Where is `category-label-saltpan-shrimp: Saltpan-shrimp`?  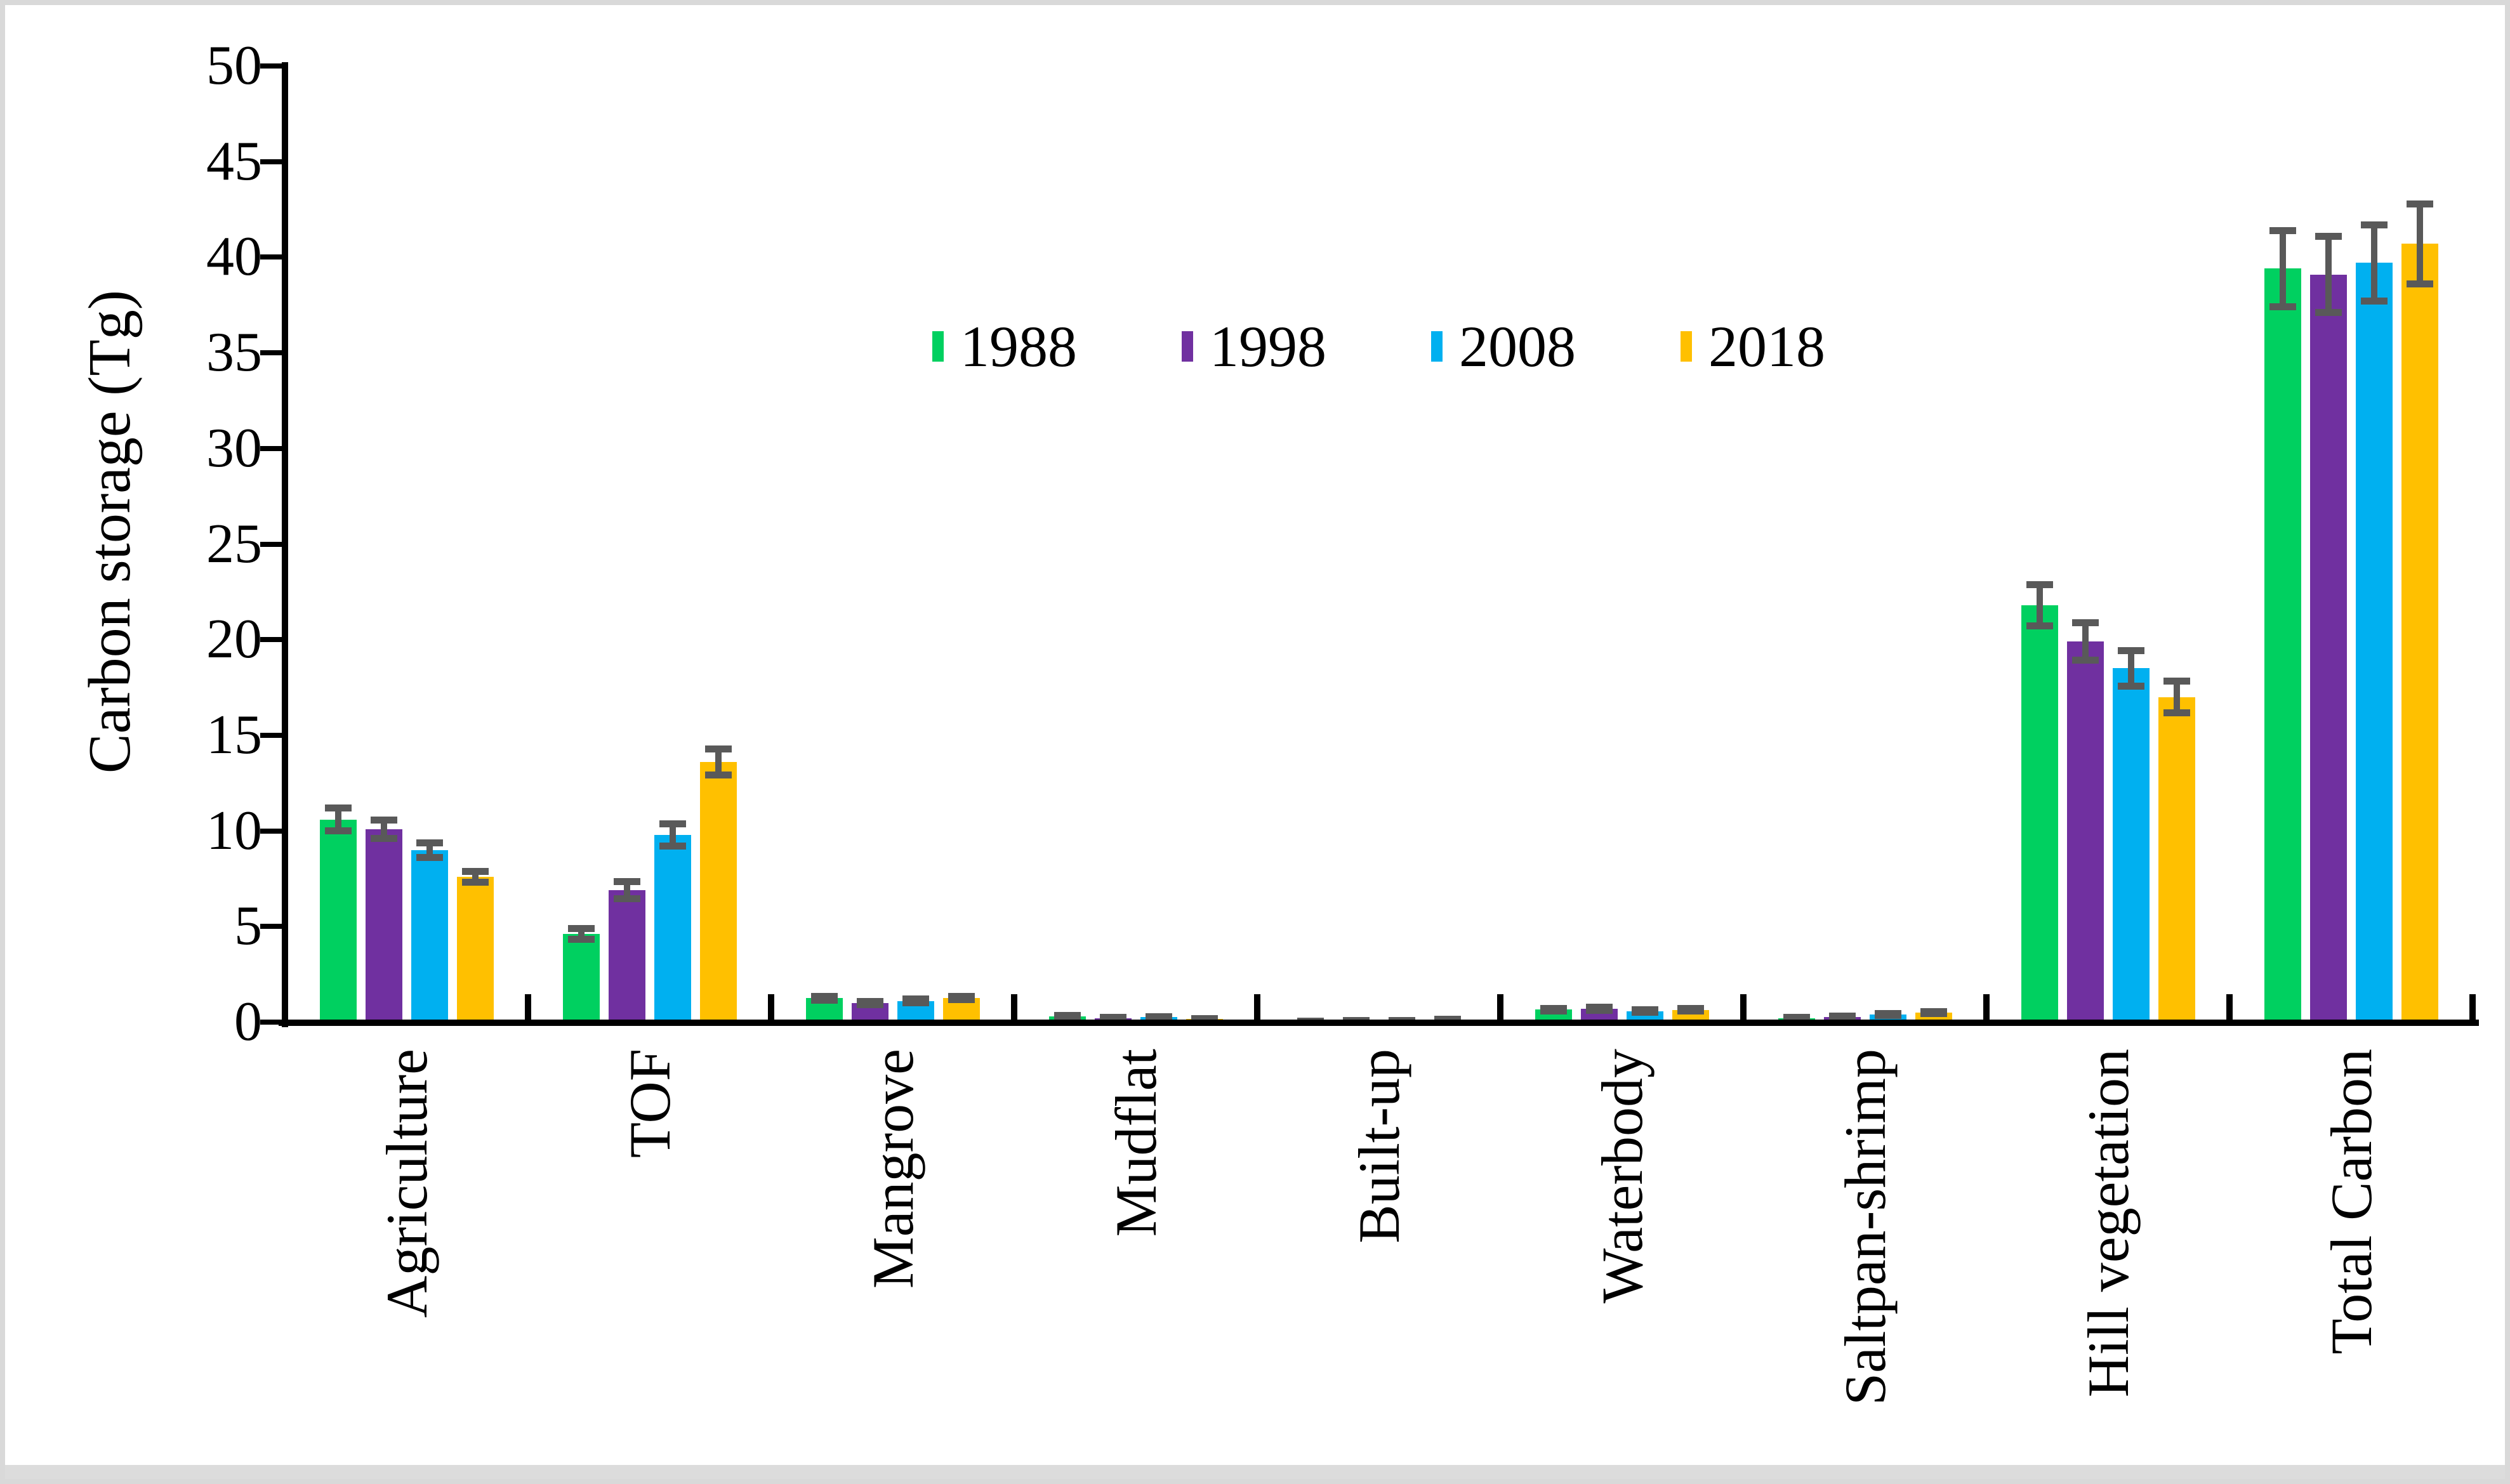 category-label-saltpan-shrimp: Saltpan-shrimp is located at coordinates (1864, 1264).